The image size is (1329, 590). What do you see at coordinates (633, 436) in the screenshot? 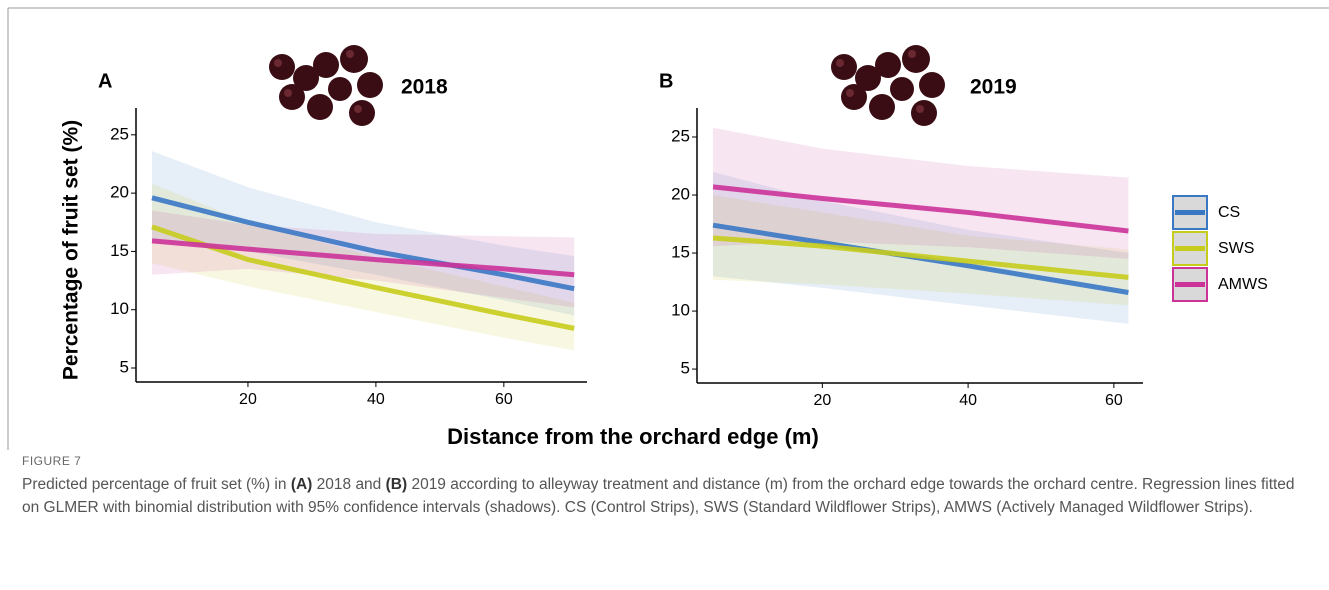
I see `x-axis-label: Distance from the orchard edge (m)` at bounding box center [633, 436].